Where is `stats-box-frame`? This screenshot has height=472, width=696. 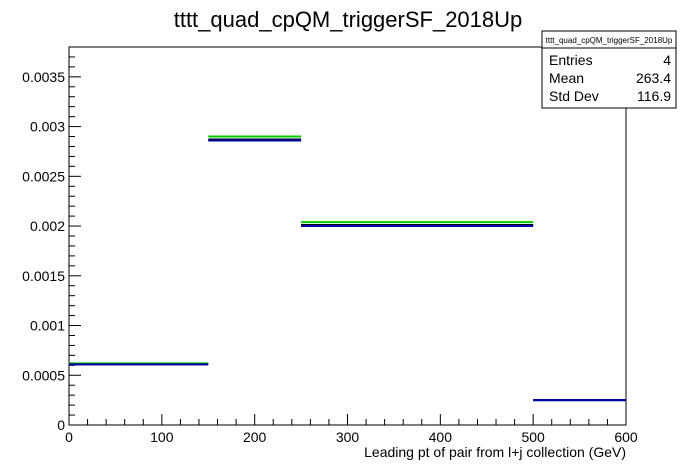 stats-box-frame is located at coordinates (609, 69).